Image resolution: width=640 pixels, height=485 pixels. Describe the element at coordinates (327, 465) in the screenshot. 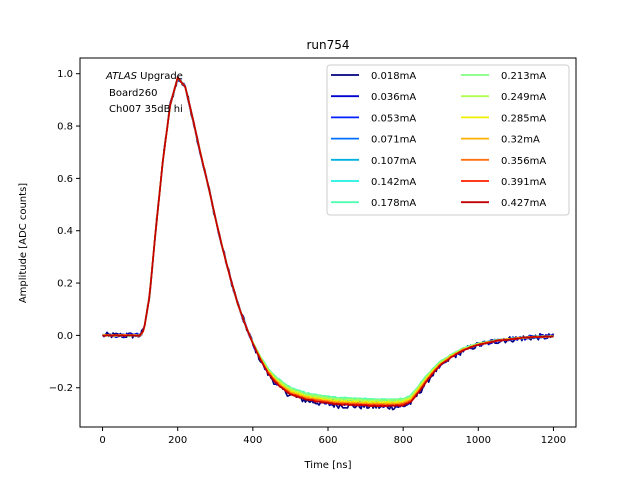

I see `x-axis-title: Time [ns]` at that location.